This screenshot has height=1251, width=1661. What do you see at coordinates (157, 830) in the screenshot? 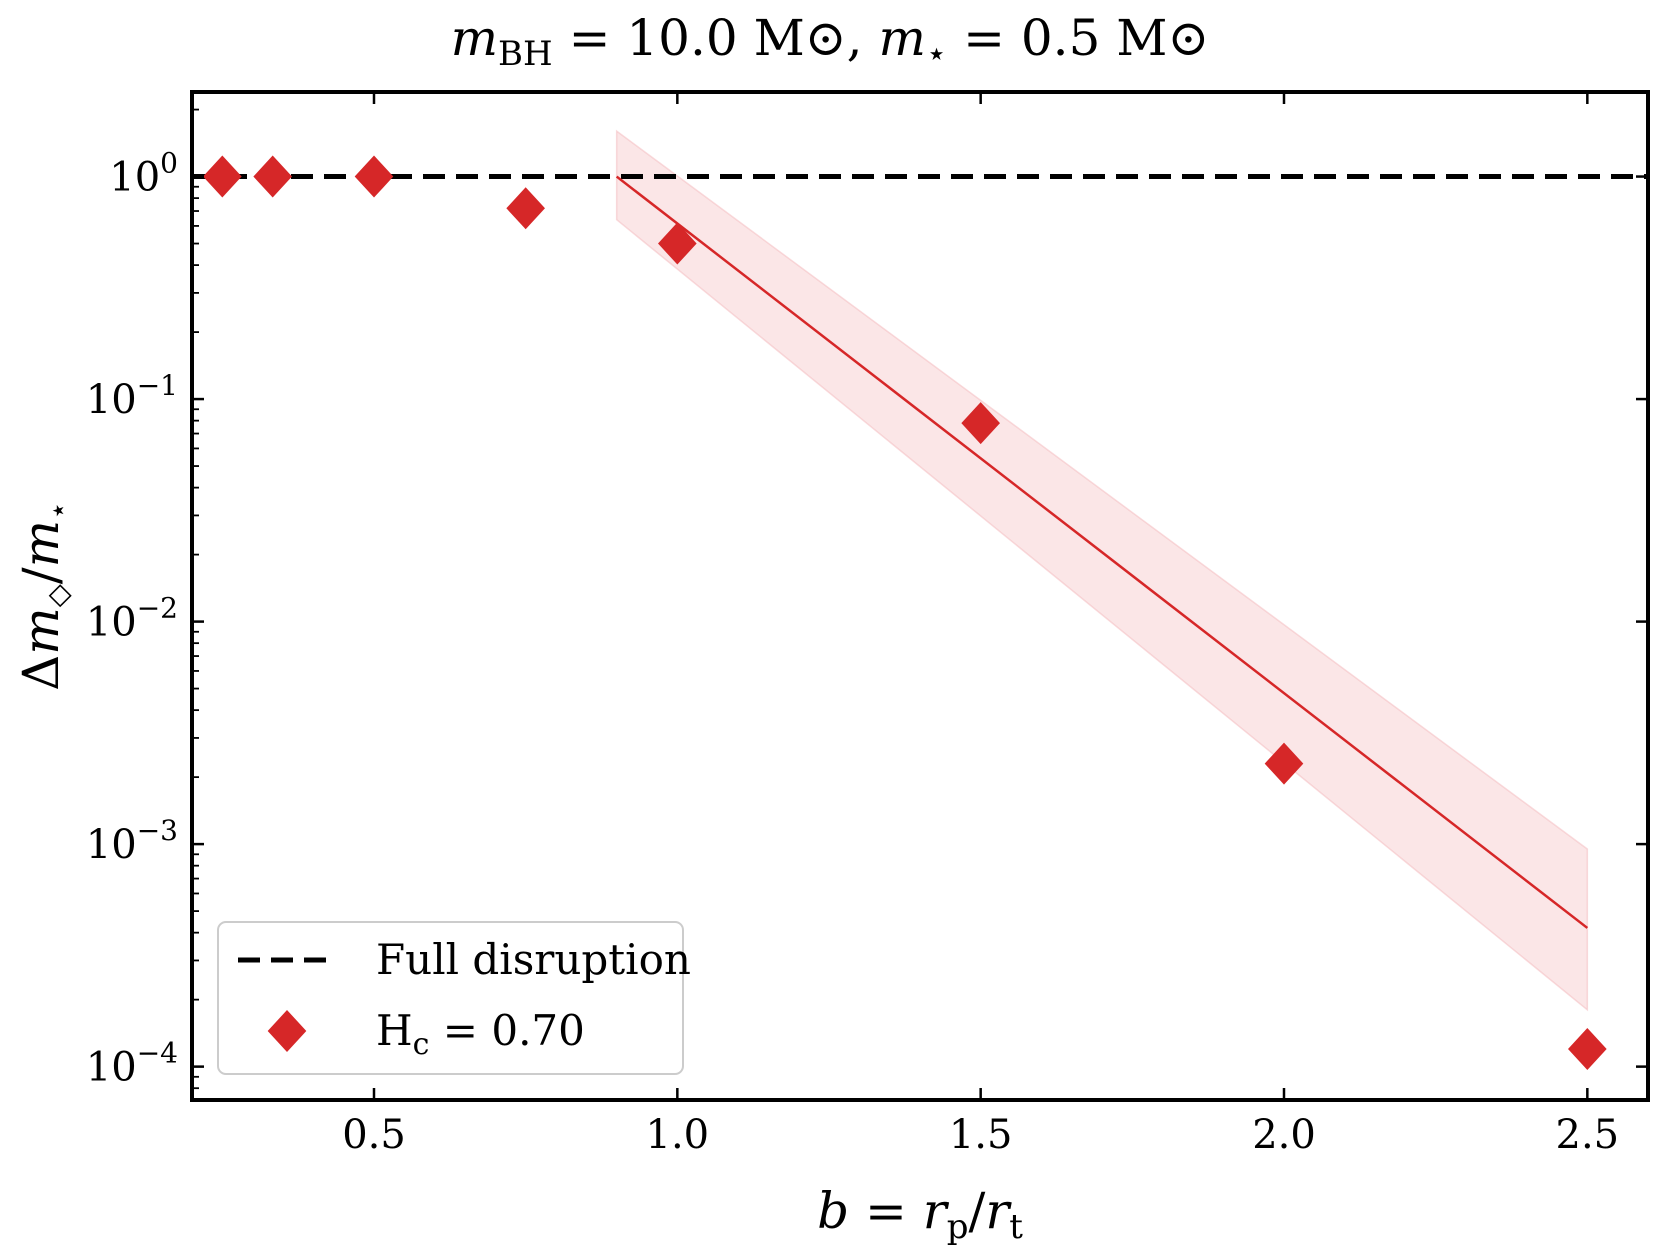
I see `y-tick-exponent: −3` at bounding box center [157, 830].